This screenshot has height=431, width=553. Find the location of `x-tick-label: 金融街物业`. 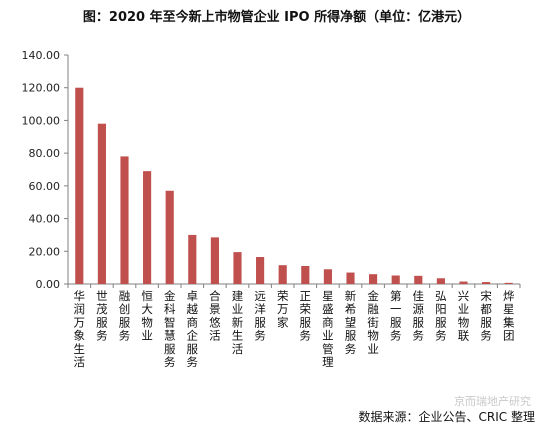

x-tick-label: 金融街物业 is located at coordinates (373, 322).